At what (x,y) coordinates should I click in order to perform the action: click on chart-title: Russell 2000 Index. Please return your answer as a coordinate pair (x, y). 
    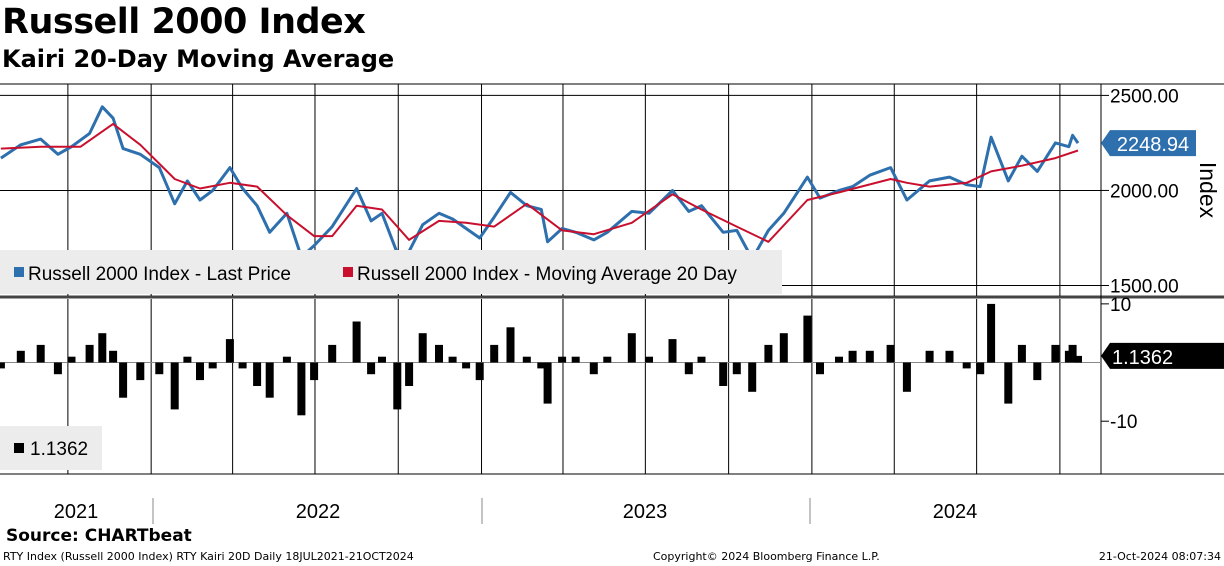
    Looking at the image, I should click on (184, 22).